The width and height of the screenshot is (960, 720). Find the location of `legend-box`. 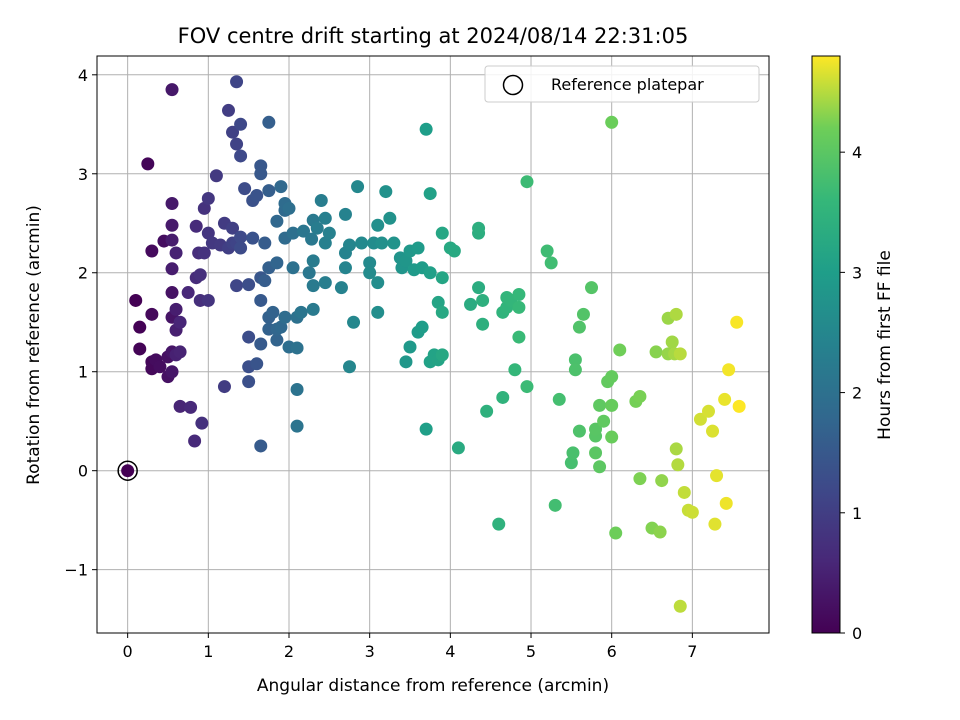

legend-box is located at coordinates (622, 84).